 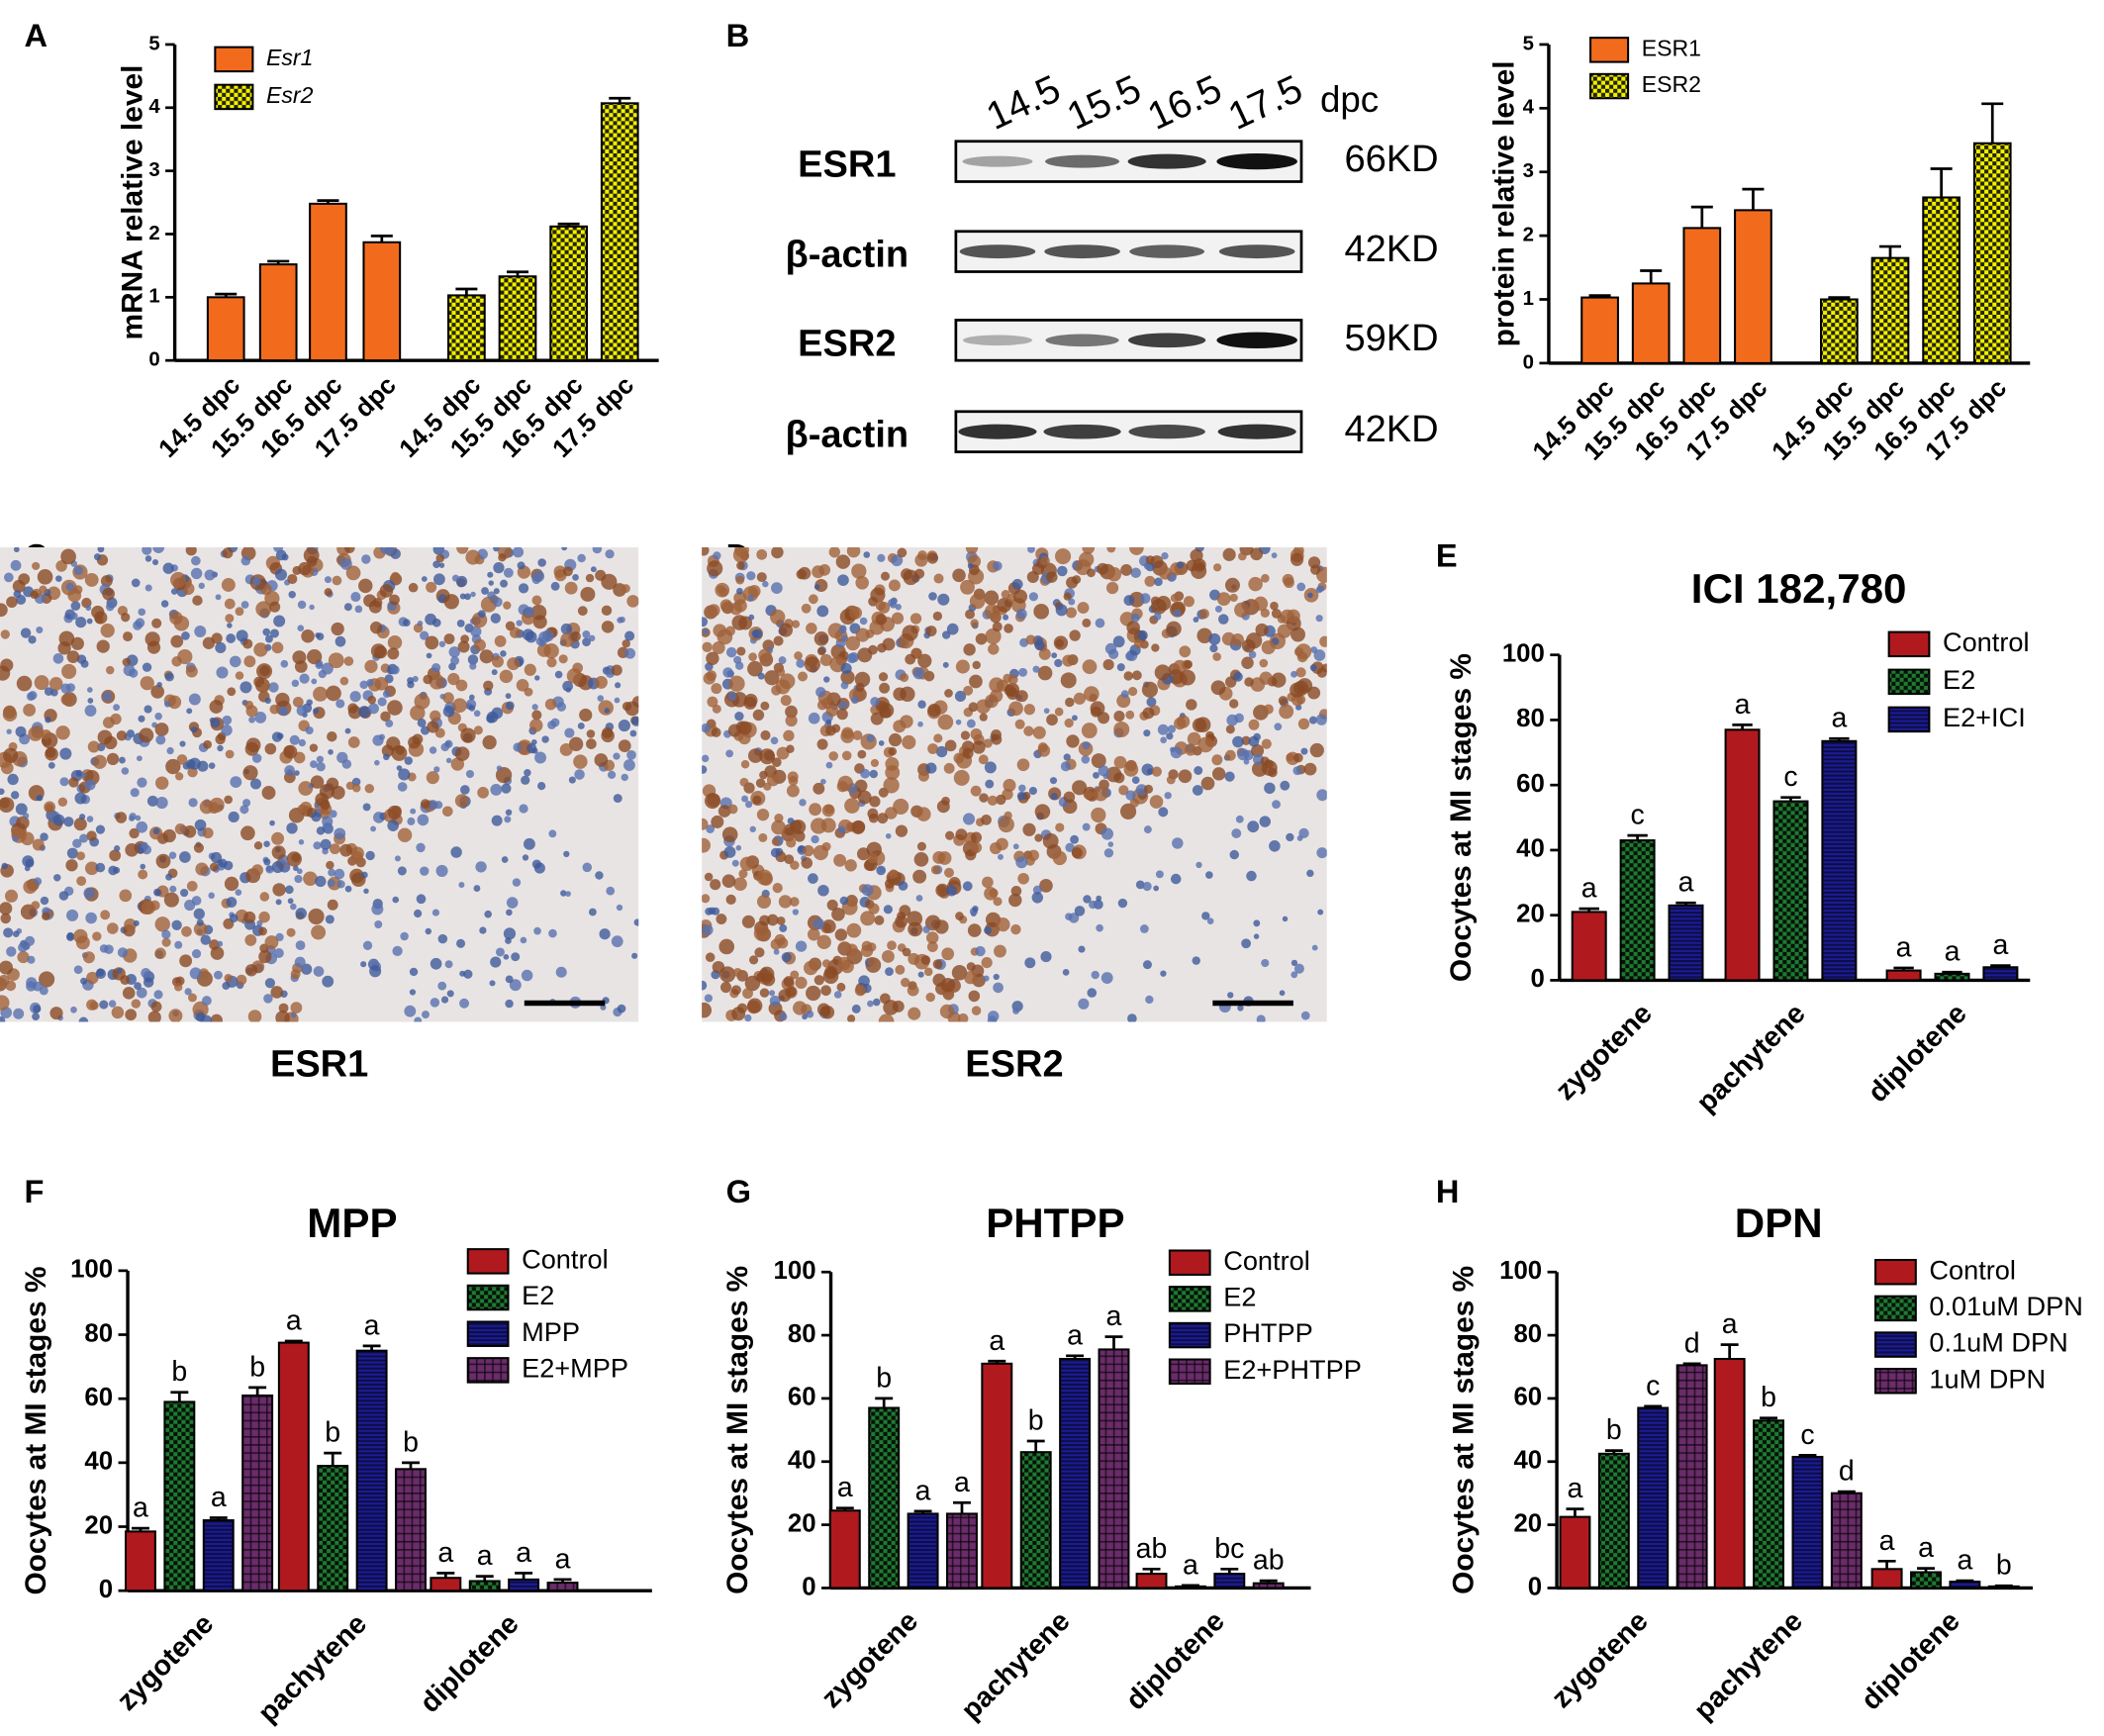 What do you see at coordinates (1791, 799) in the screenshot?
I see `error-bar` at bounding box center [1791, 799].